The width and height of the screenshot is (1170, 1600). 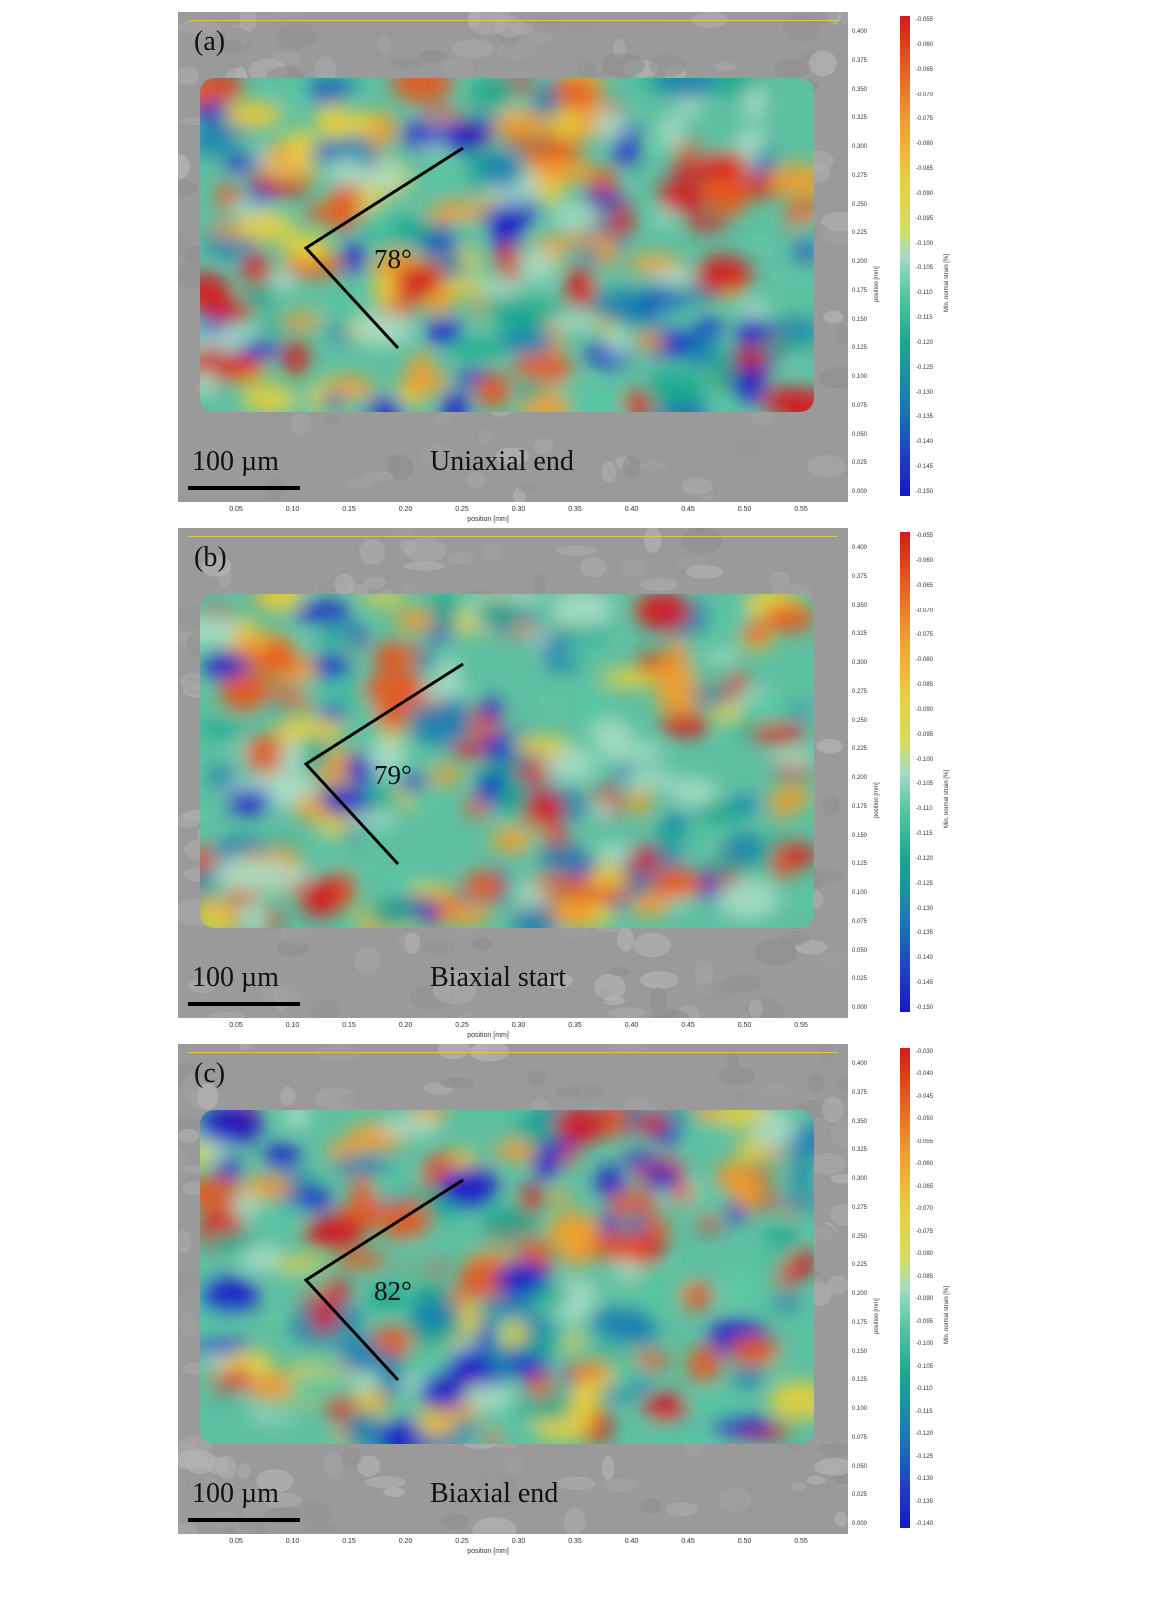 I want to click on angle-lines, so click(x=383, y=764).